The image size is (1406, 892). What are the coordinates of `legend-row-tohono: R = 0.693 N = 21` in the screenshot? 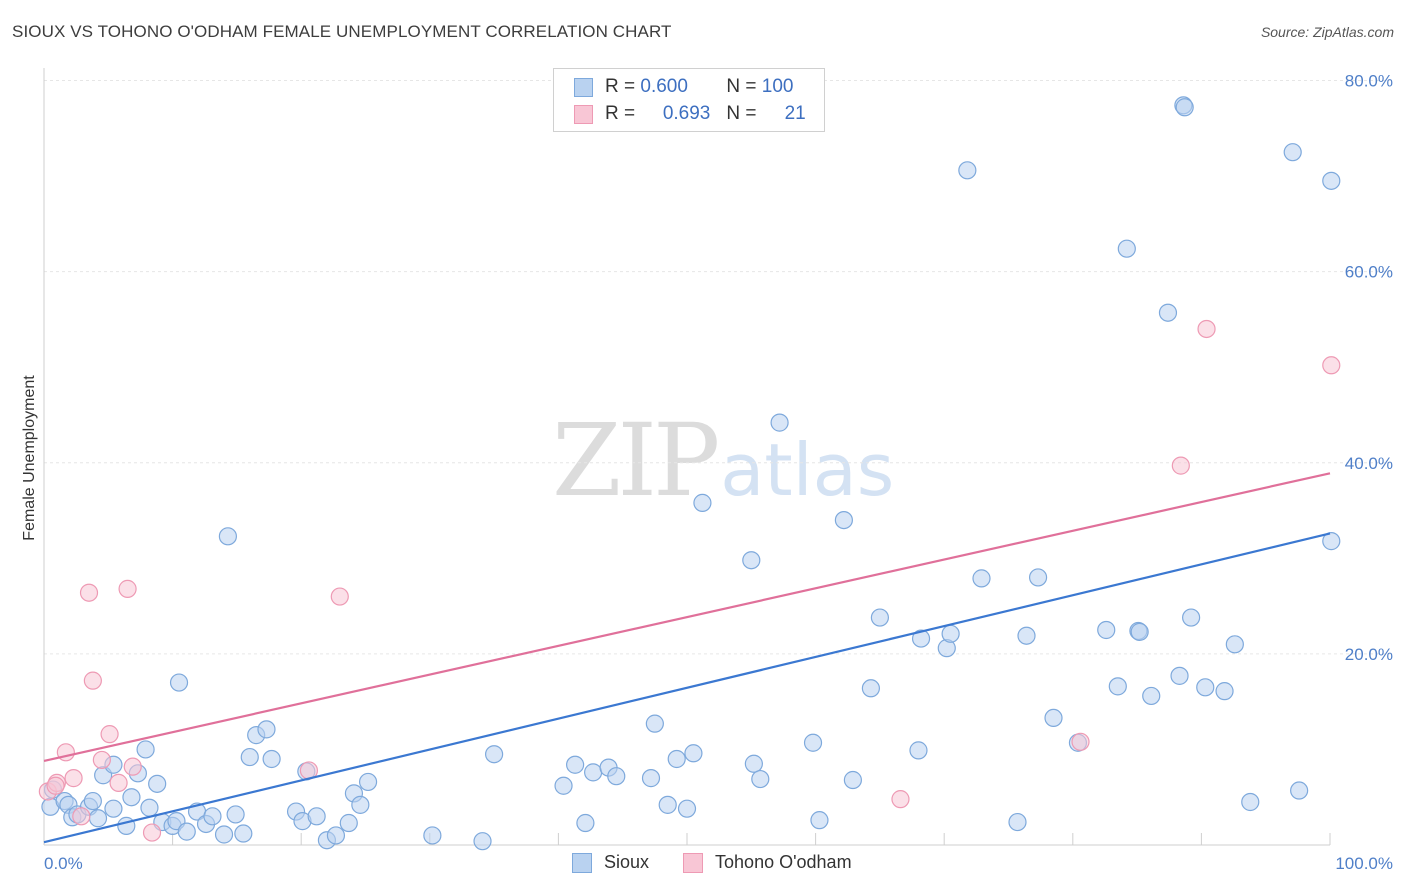 It's located at (690, 114).